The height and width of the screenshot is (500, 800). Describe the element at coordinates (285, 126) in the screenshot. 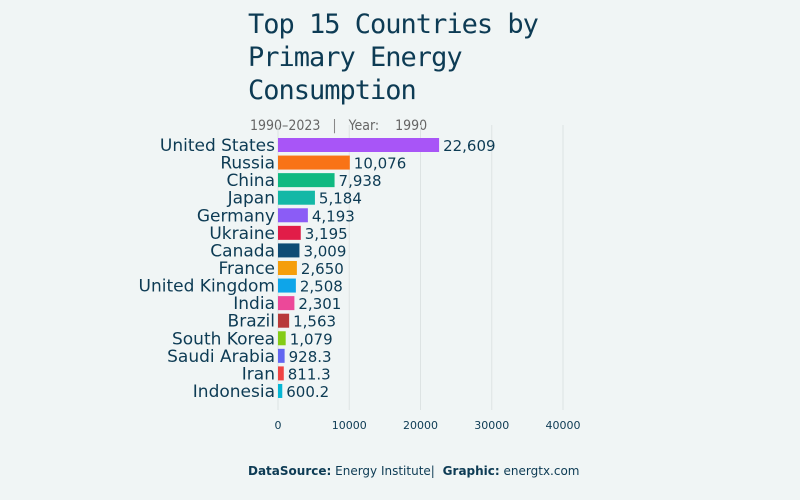

I see `year-range: 1990–2023` at that location.